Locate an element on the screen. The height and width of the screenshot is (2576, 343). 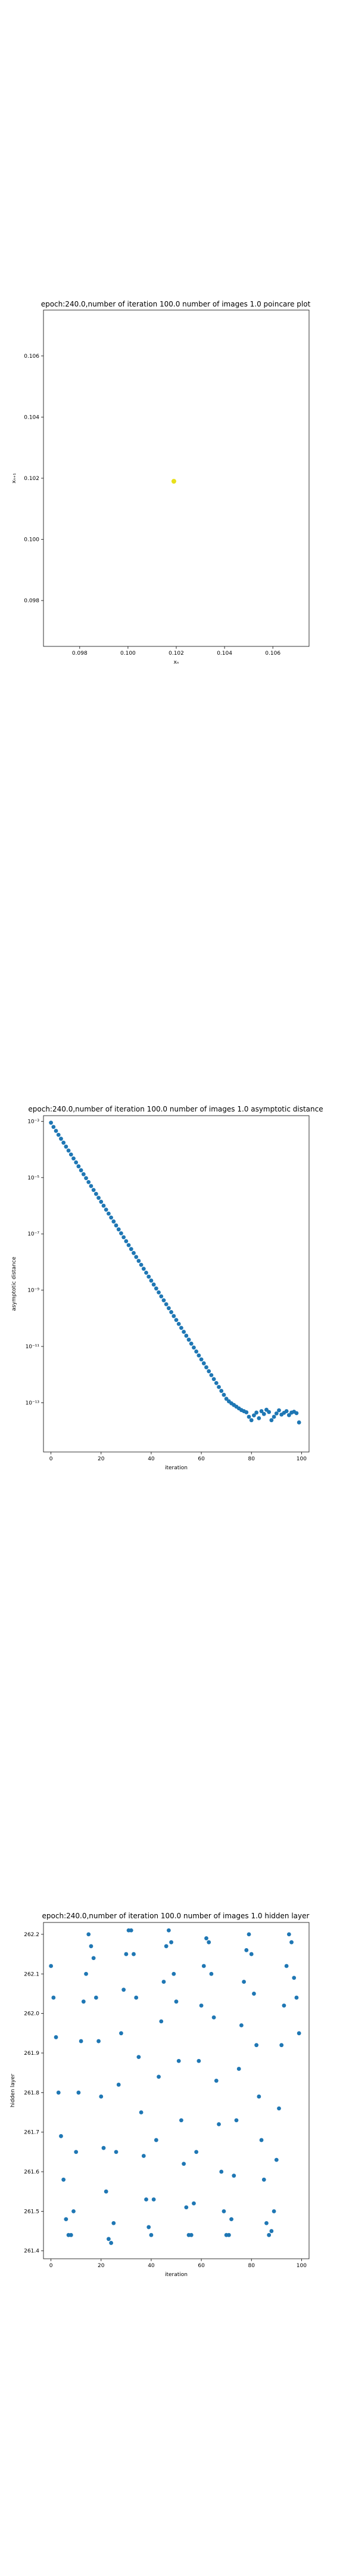
poincare-y-tick-label: 0.106 is located at coordinates (32, 357).